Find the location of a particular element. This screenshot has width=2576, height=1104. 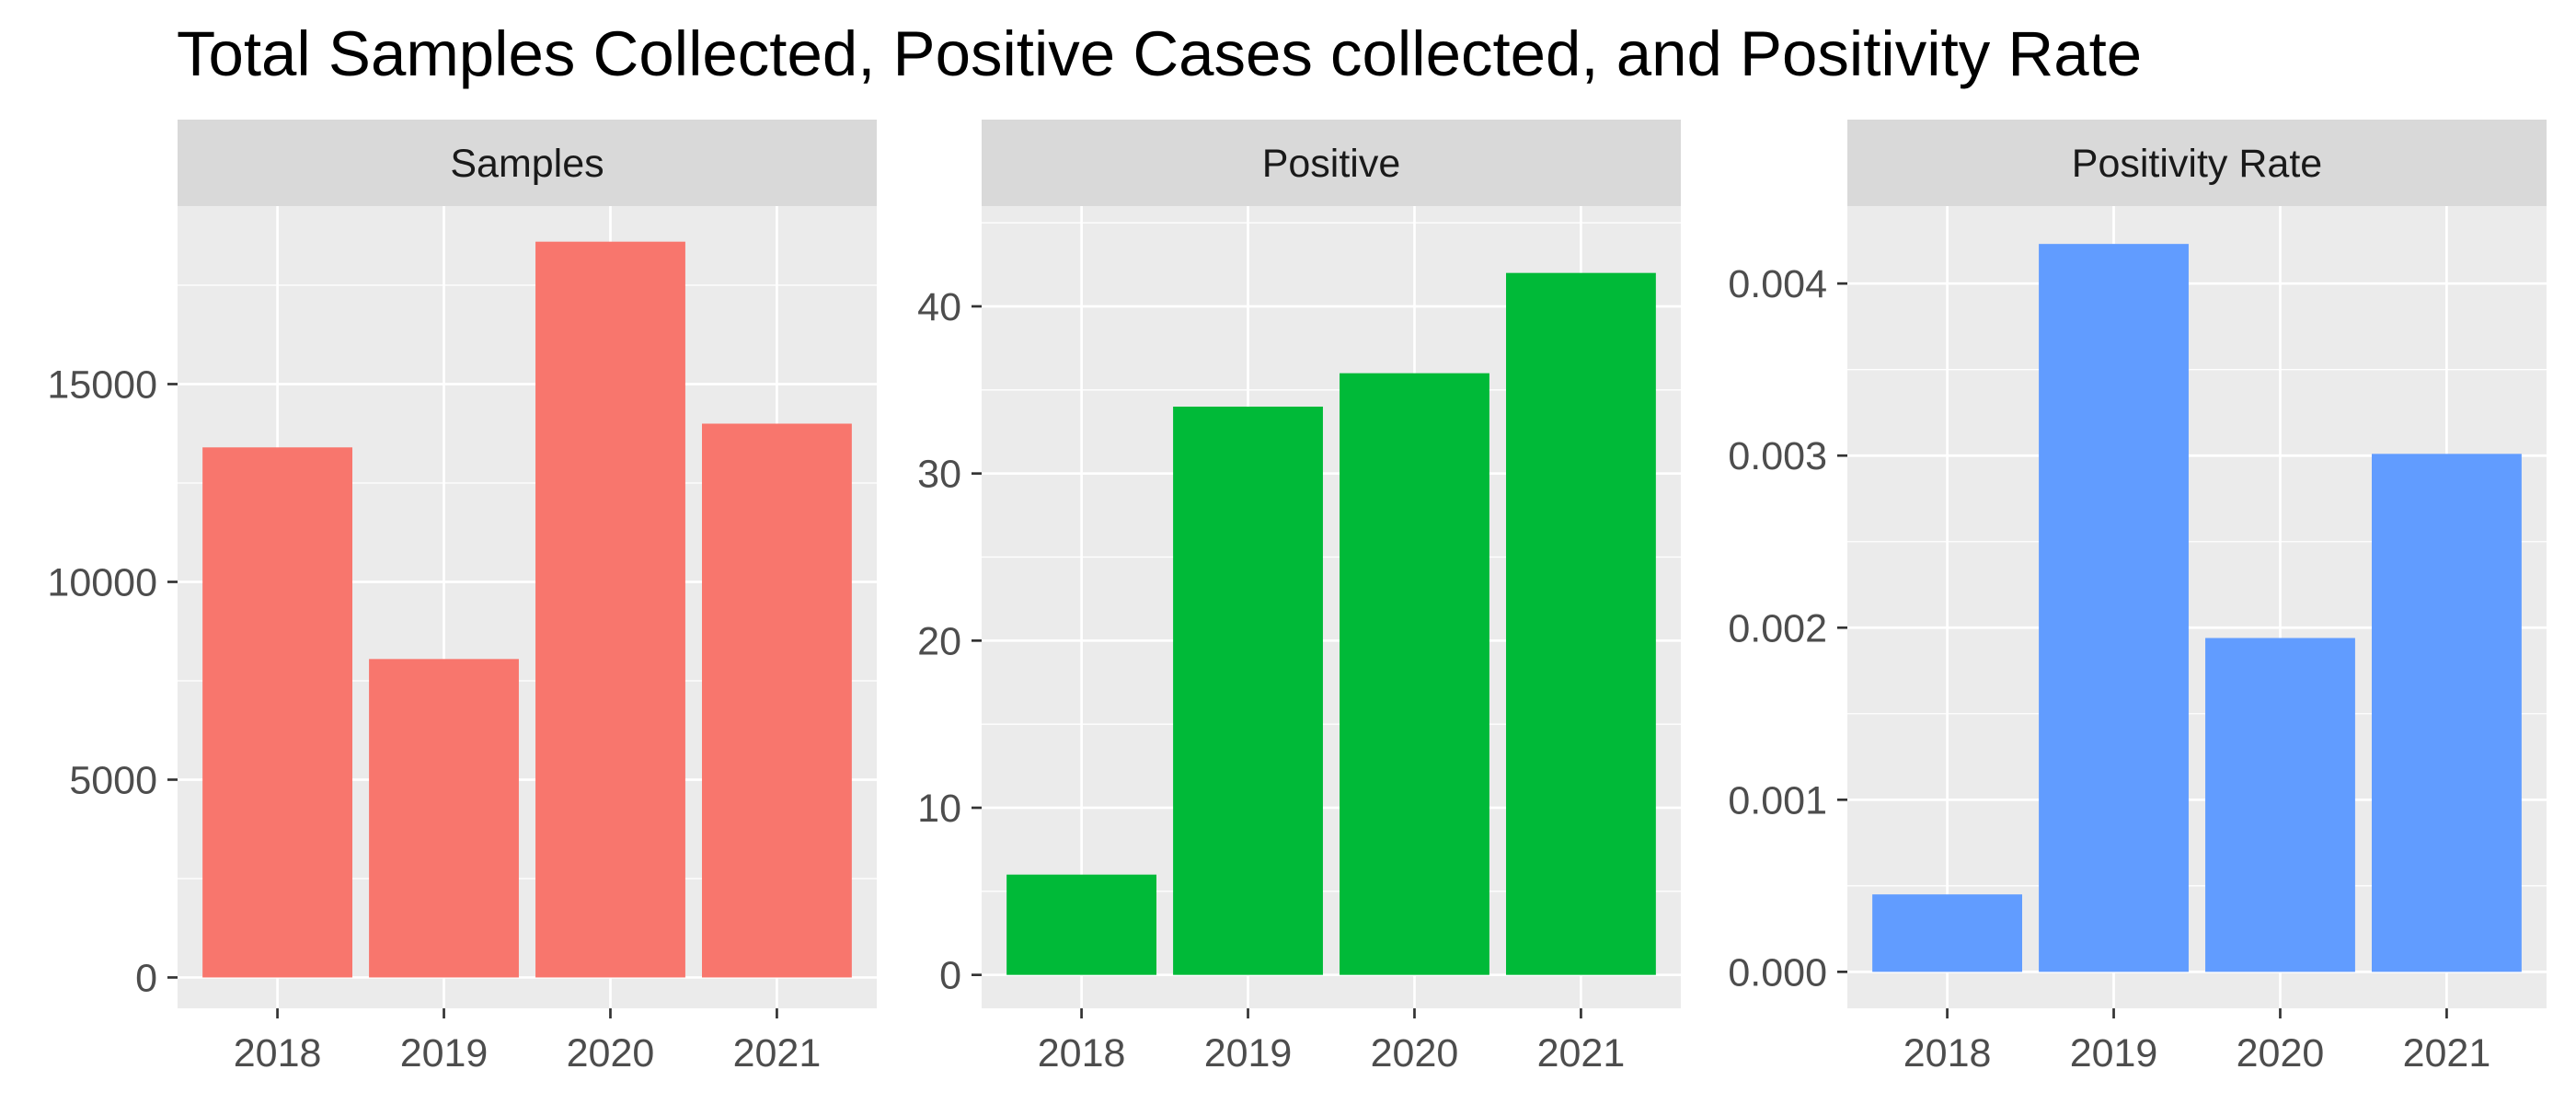

facet-strip-label-samples: Samples is located at coordinates (527, 164).